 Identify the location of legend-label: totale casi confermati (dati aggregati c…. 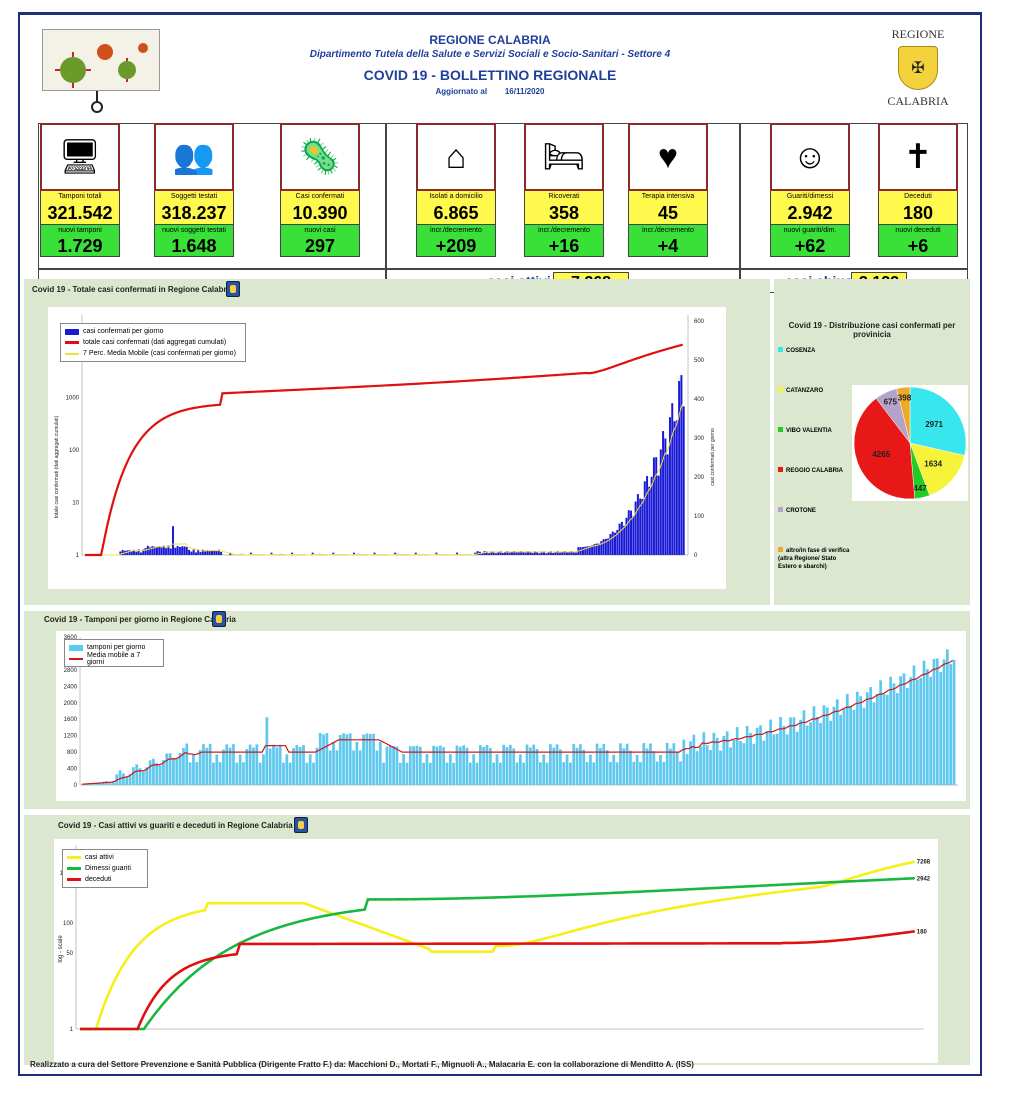
(155, 342).